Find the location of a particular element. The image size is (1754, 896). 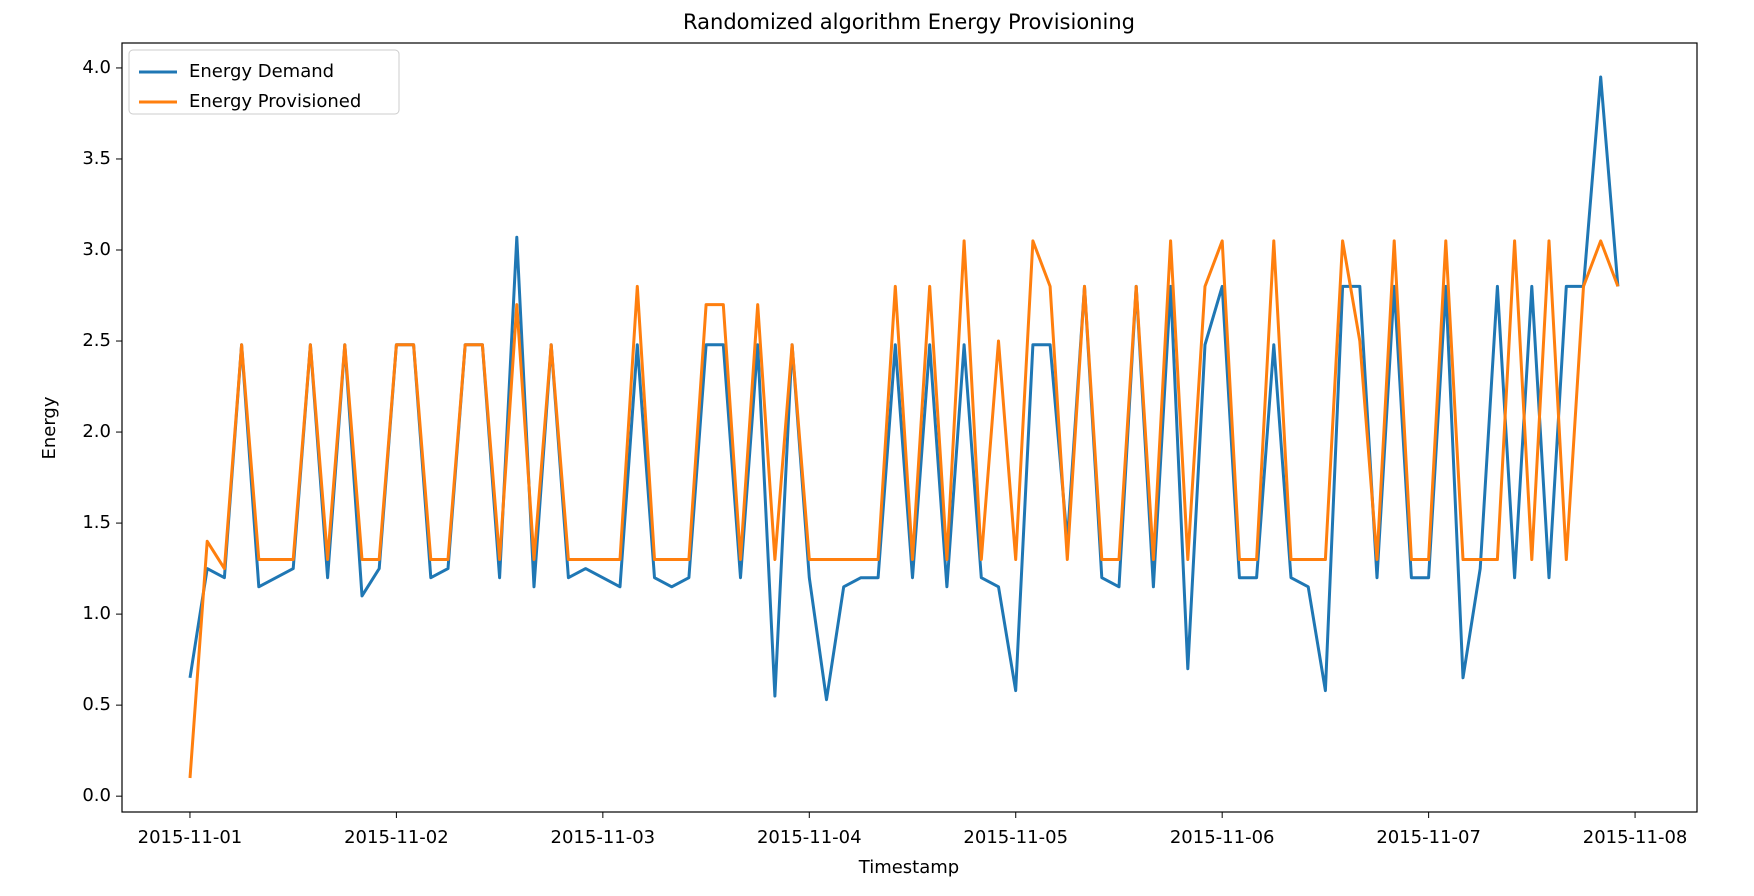

x-tick-label: 2015-11-03 is located at coordinates (603, 837).